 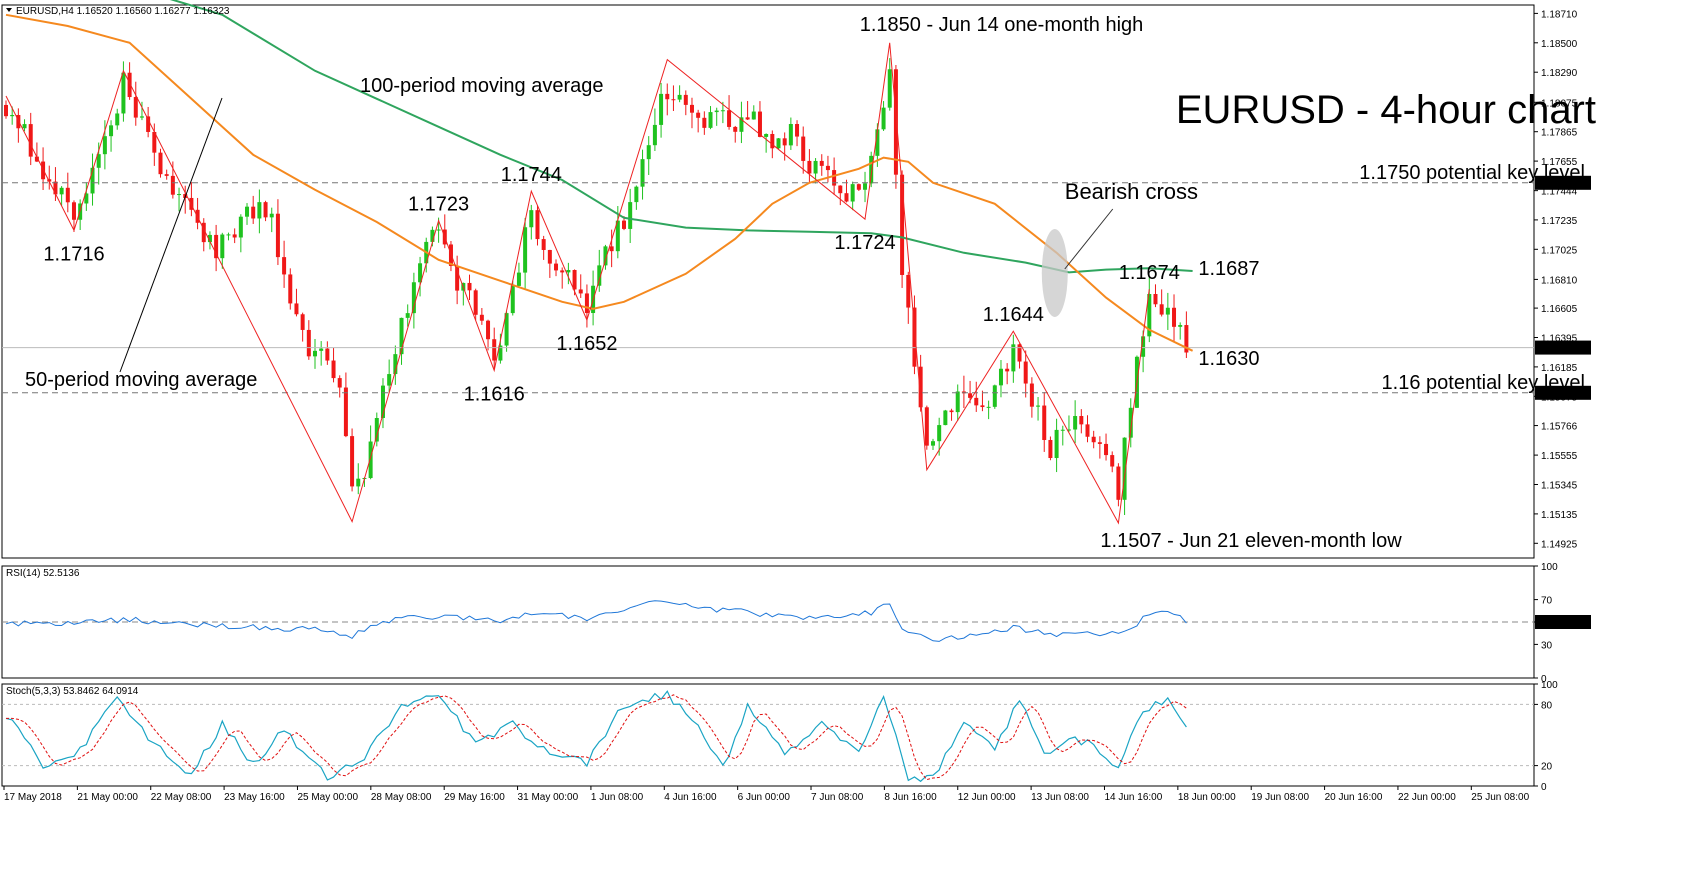 What do you see at coordinates (1483, 383) in the screenshot?
I see `key-level-label: 1.16 potential key level` at bounding box center [1483, 383].